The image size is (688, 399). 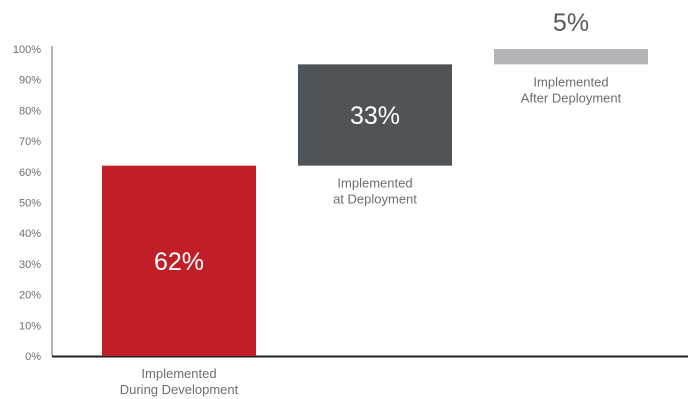 I want to click on bar-value-label: 33%, so click(x=375, y=116).